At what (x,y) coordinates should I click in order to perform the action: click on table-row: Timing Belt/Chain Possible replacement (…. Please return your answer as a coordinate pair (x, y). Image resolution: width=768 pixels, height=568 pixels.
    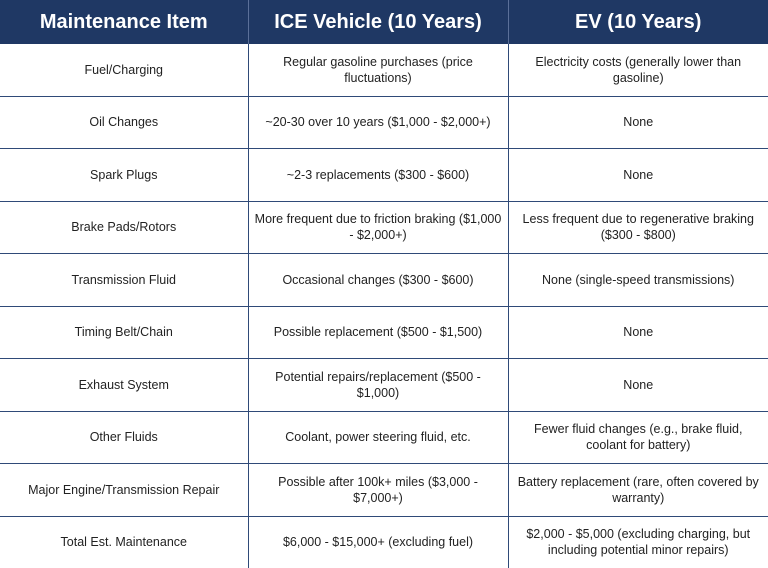
    Looking at the image, I should click on (384, 332).